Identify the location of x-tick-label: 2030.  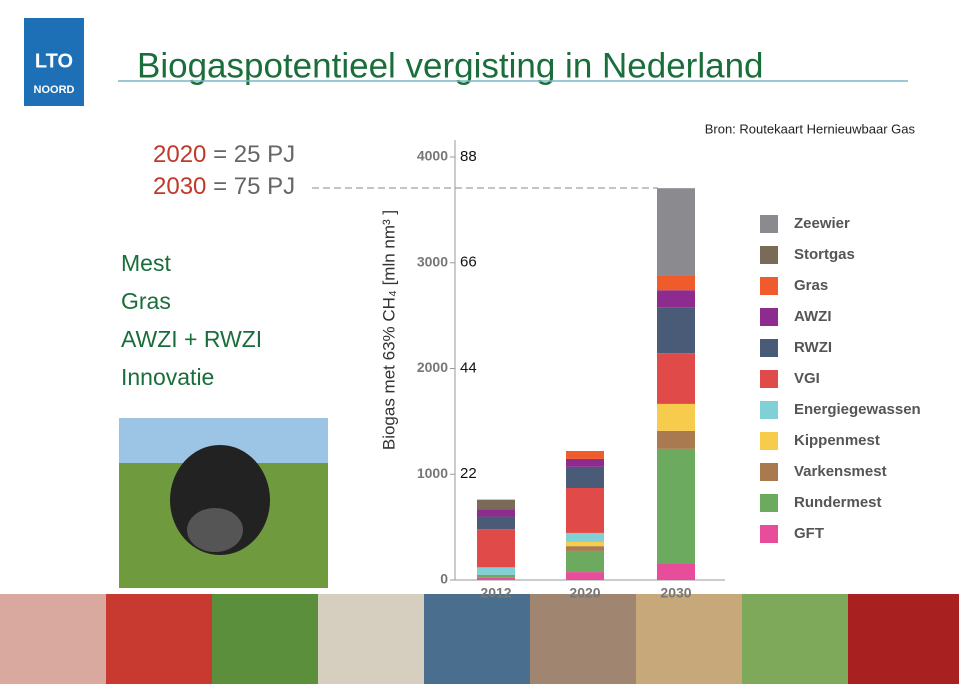
(675, 593).